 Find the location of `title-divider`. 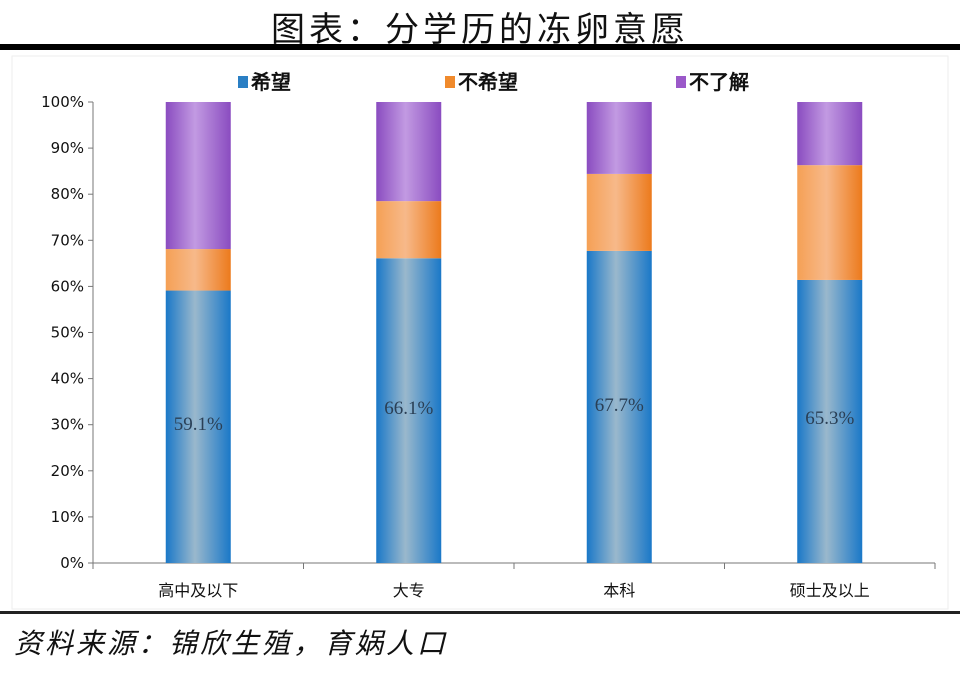

title-divider is located at coordinates (480, 47).